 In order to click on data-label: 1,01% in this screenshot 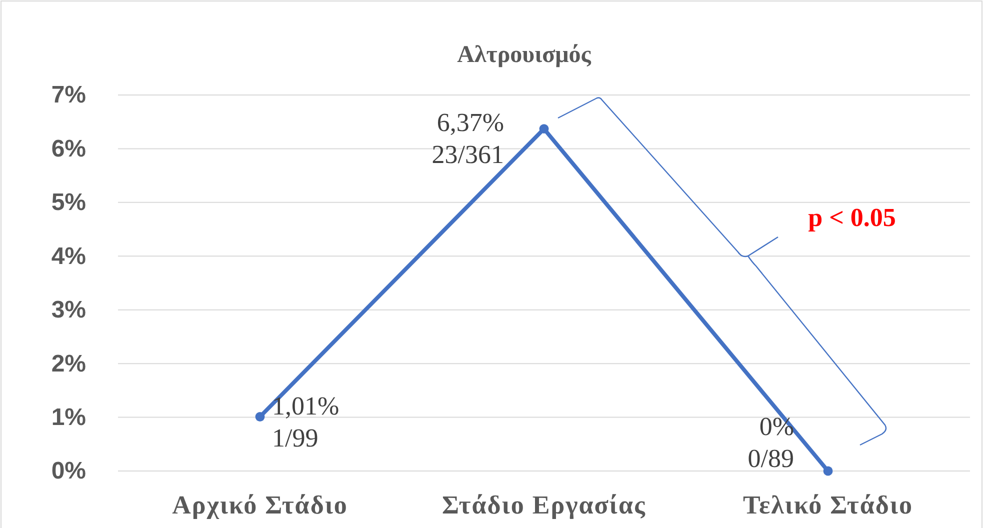, I will do `click(306, 406)`.